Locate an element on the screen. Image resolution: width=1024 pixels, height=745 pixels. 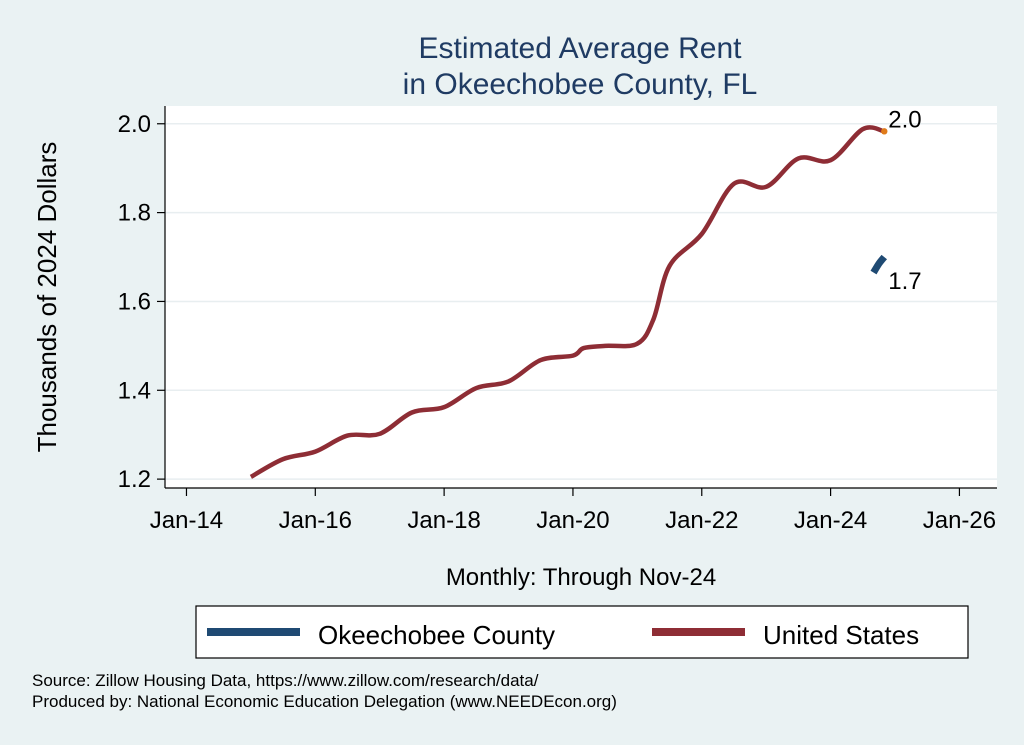
y-tick-label: 1.2 is located at coordinates (134, 479).